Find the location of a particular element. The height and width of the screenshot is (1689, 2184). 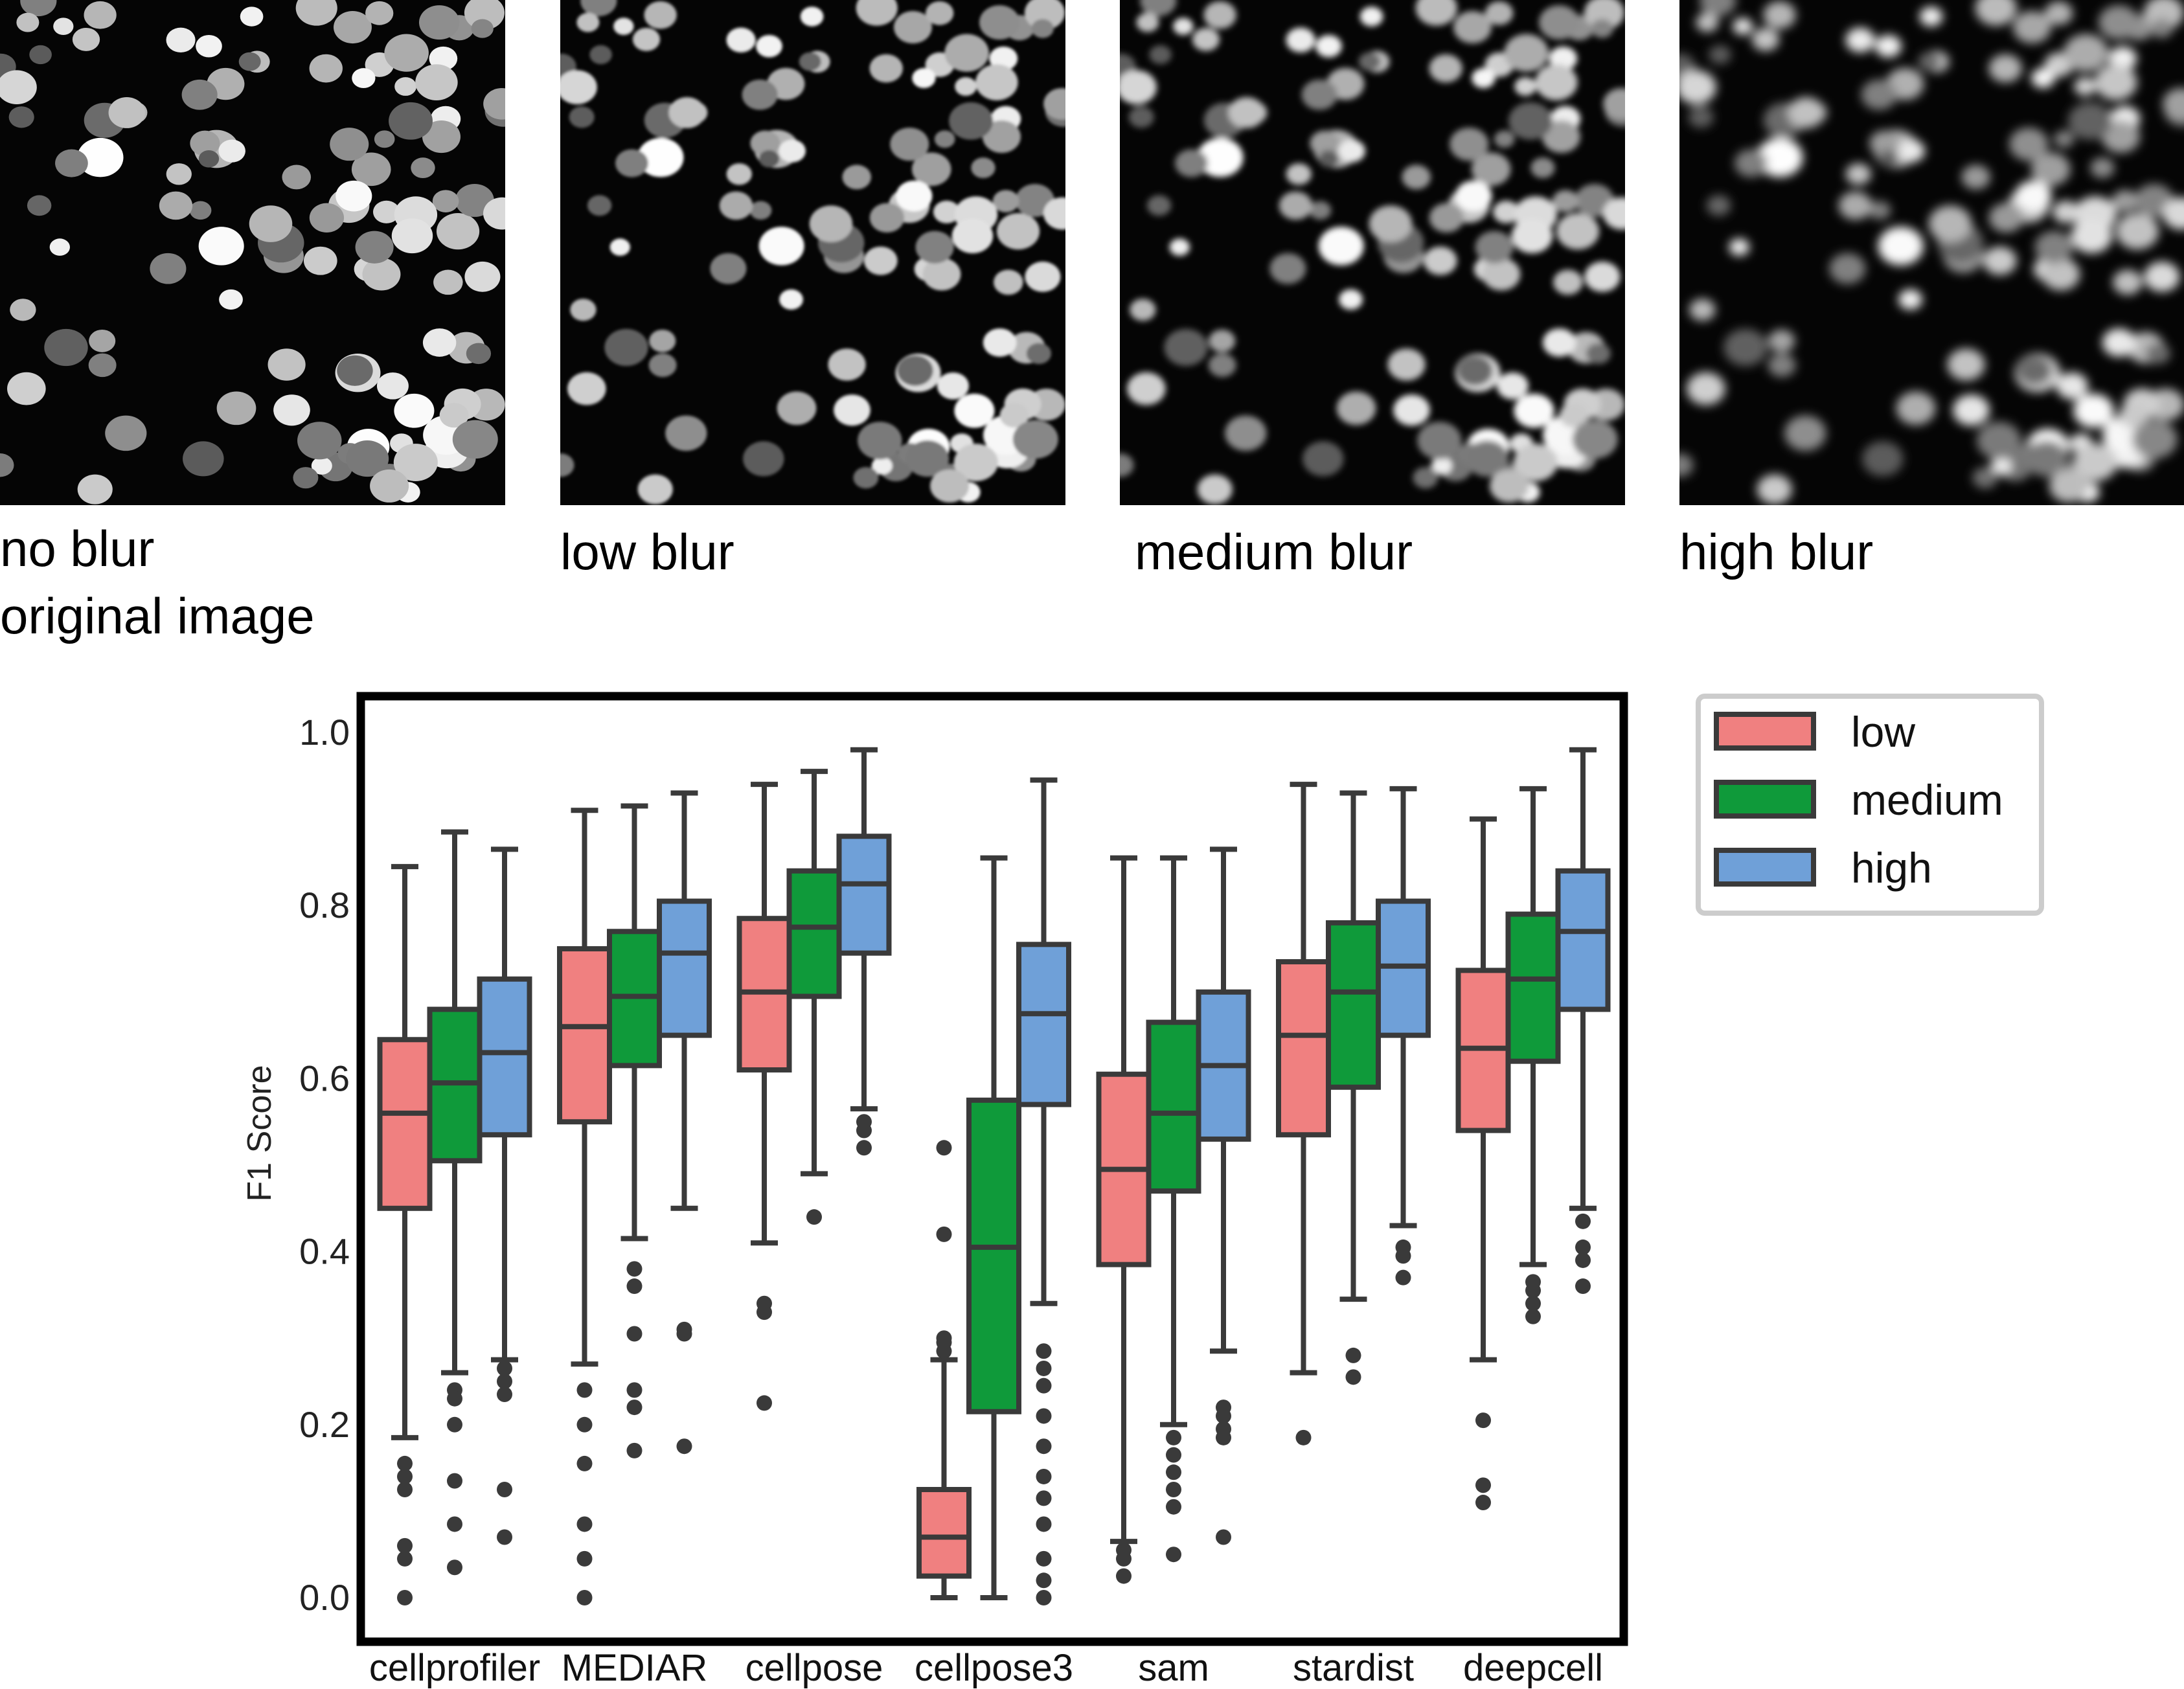

box-deepcell-low is located at coordinates (1483, 1163).